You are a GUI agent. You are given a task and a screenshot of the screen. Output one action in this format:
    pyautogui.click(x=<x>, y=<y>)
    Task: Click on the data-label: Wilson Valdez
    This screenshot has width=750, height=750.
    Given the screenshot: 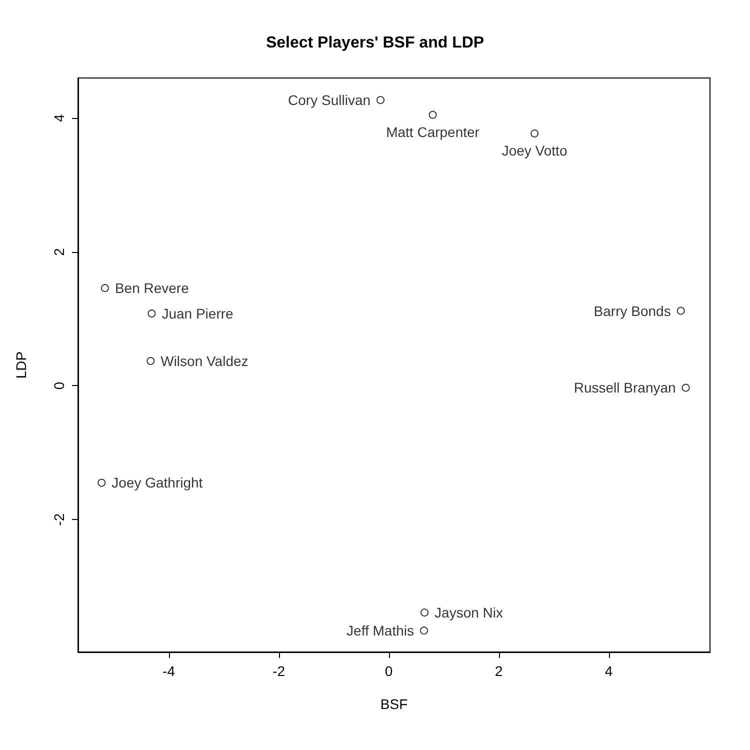 What is the action you would take?
    pyautogui.click(x=204, y=360)
    